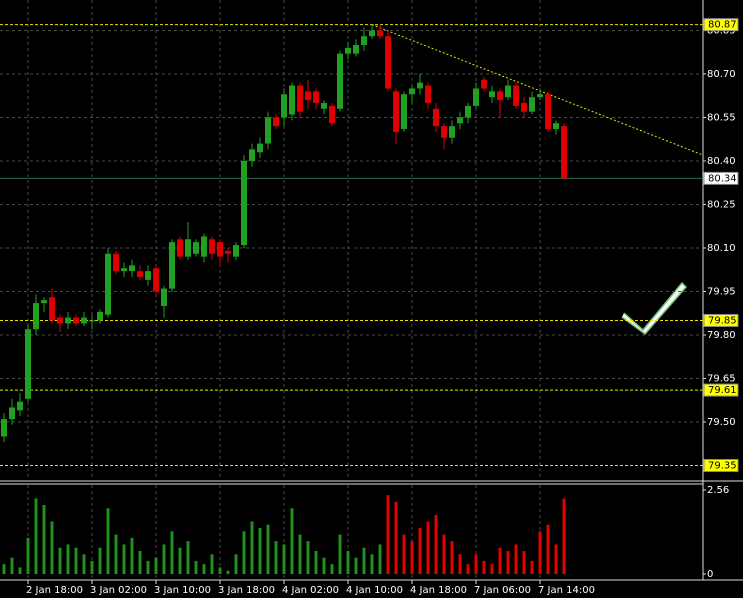  Describe the element at coordinates (722, 390) in the screenshot. I see `level-label: 79.61` at that location.